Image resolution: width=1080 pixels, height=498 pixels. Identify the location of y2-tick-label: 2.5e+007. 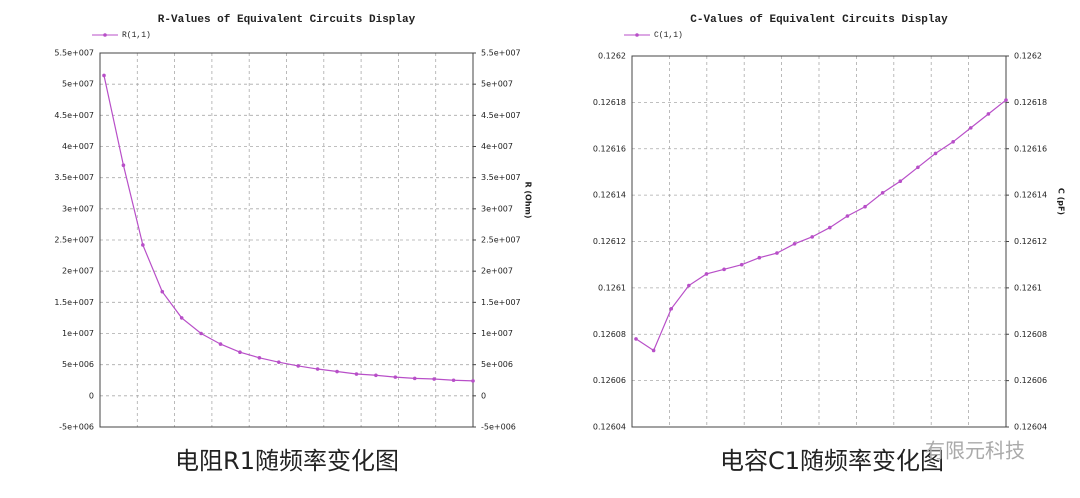
(501, 240).